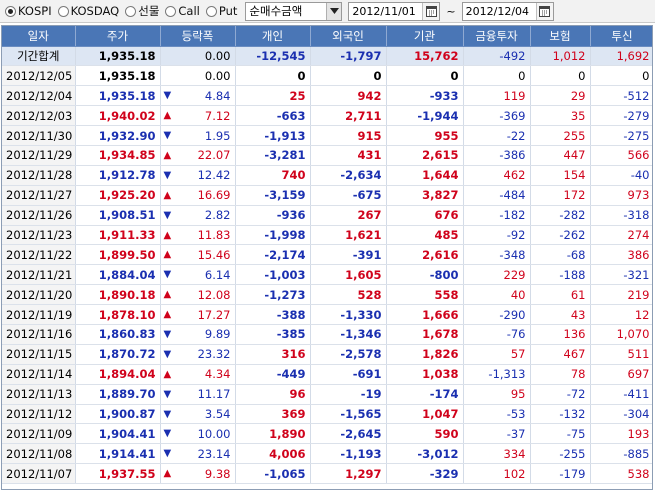  What do you see at coordinates (560, 96) in the screenshot?
I see `cell-insurance: 29` at bounding box center [560, 96].